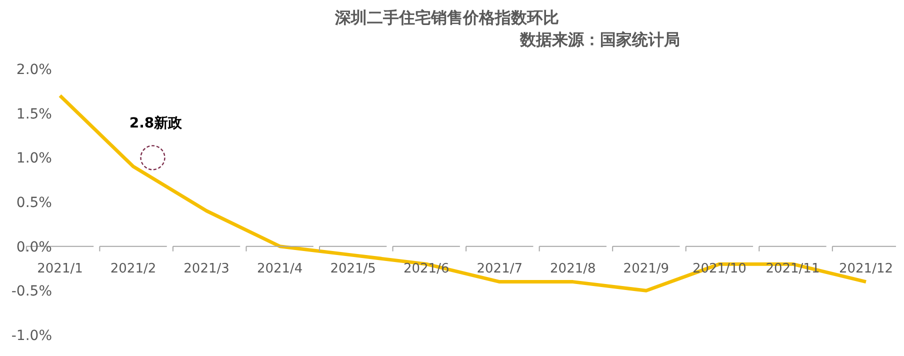 This screenshot has width=904, height=356. I want to click on x-tick-label: 2021/6, so click(426, 268).